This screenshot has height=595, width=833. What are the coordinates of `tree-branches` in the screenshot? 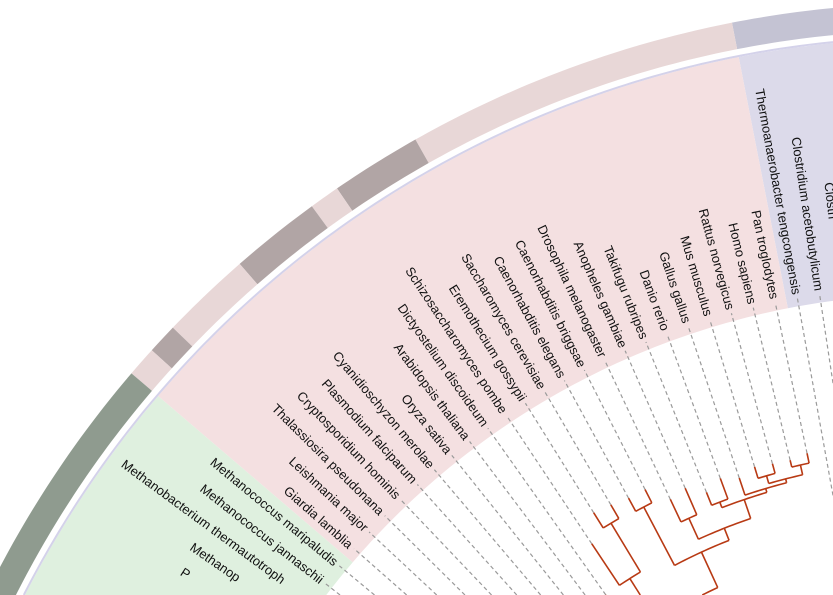 It's located at (700, 524).